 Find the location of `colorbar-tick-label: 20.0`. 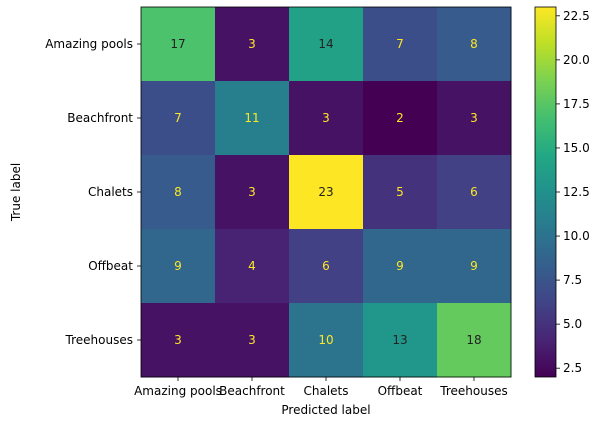

colorbar-tick-label: 20.0 is located at coordinates (576, 60).